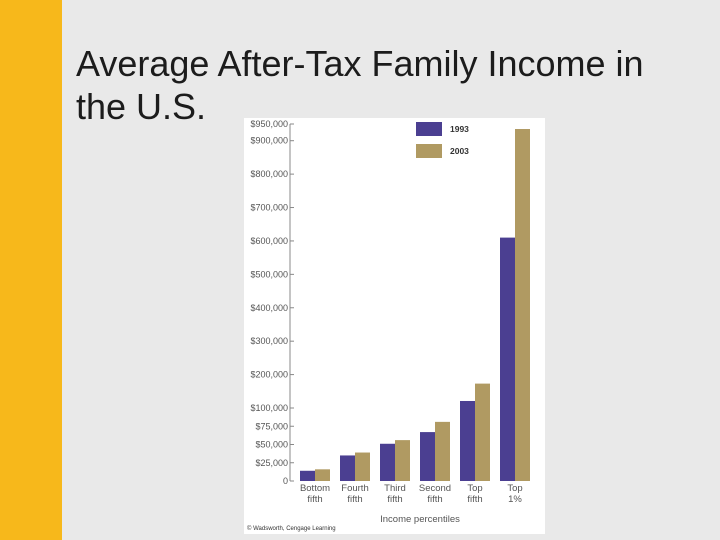 Image resolution: width=720 pixels, height=540 pixels. Describe the element at coordinates (269, 408) in the screenshot. I see `y-tick-label: $100,000` at that location.